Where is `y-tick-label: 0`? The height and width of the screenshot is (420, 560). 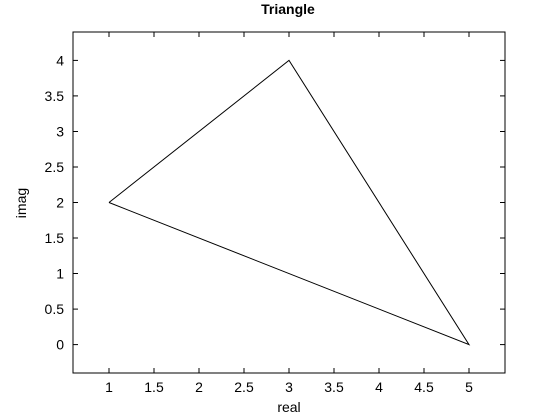 y-tick-label: 0 is located at coordinates (60, 345).